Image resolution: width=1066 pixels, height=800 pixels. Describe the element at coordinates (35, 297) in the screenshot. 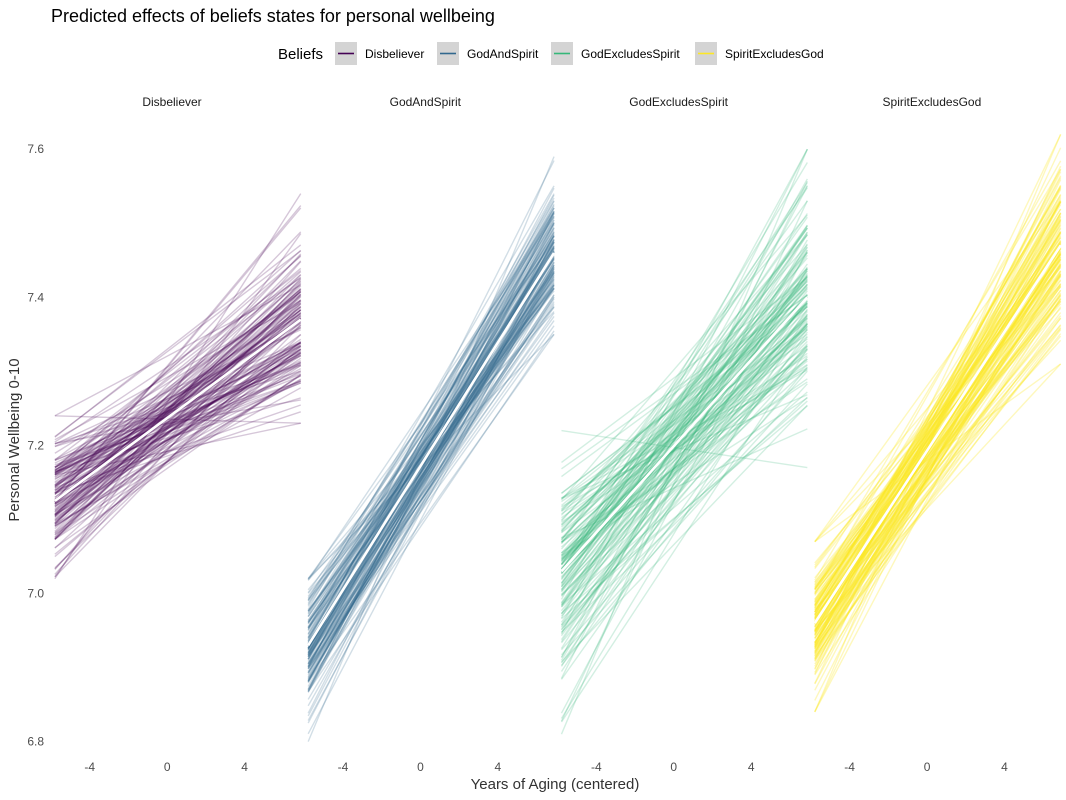

I see `y-tick-label: 7.4` at that location.